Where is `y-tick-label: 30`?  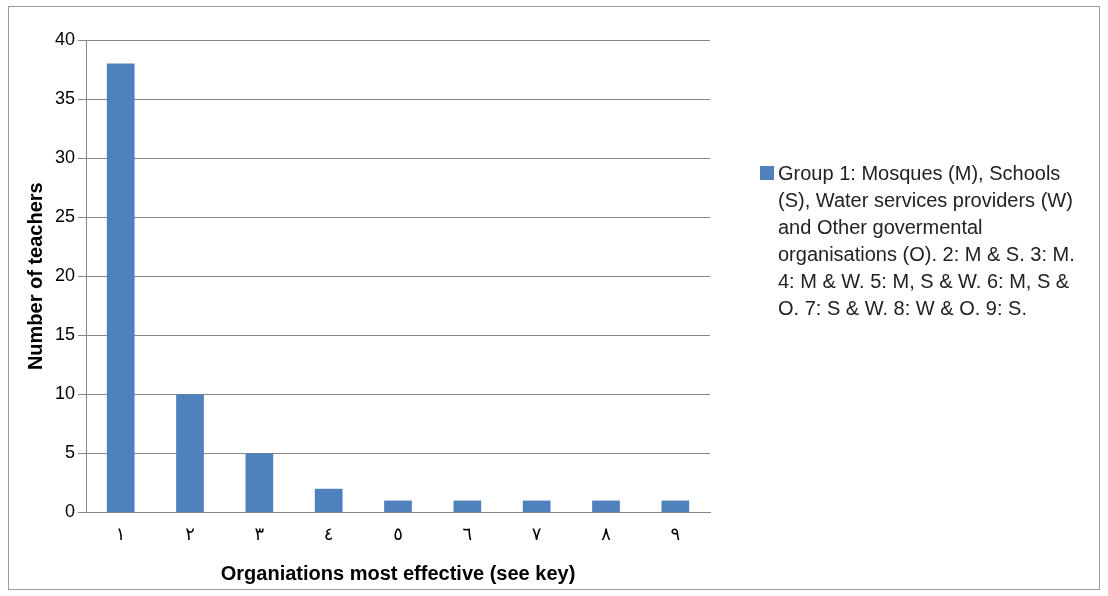
y-tick-label: 30 is located at coordinates (65, 157).